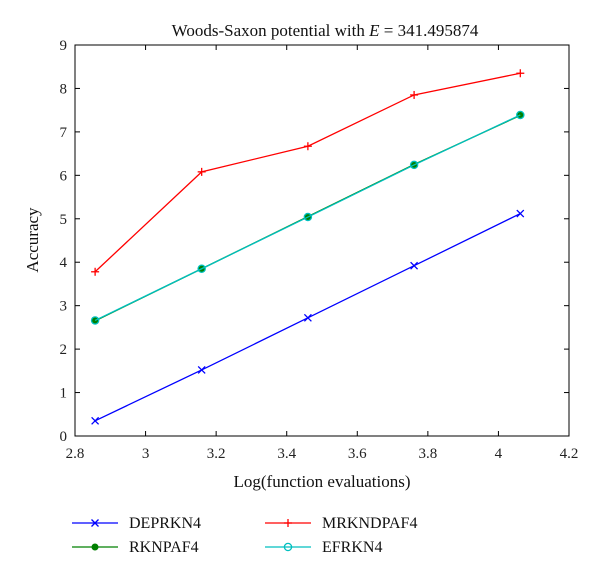  What do you see at coordinates (64, 46) in the screenshot?
I see `y-tick-label: 9` at bounding box center [64, 46].